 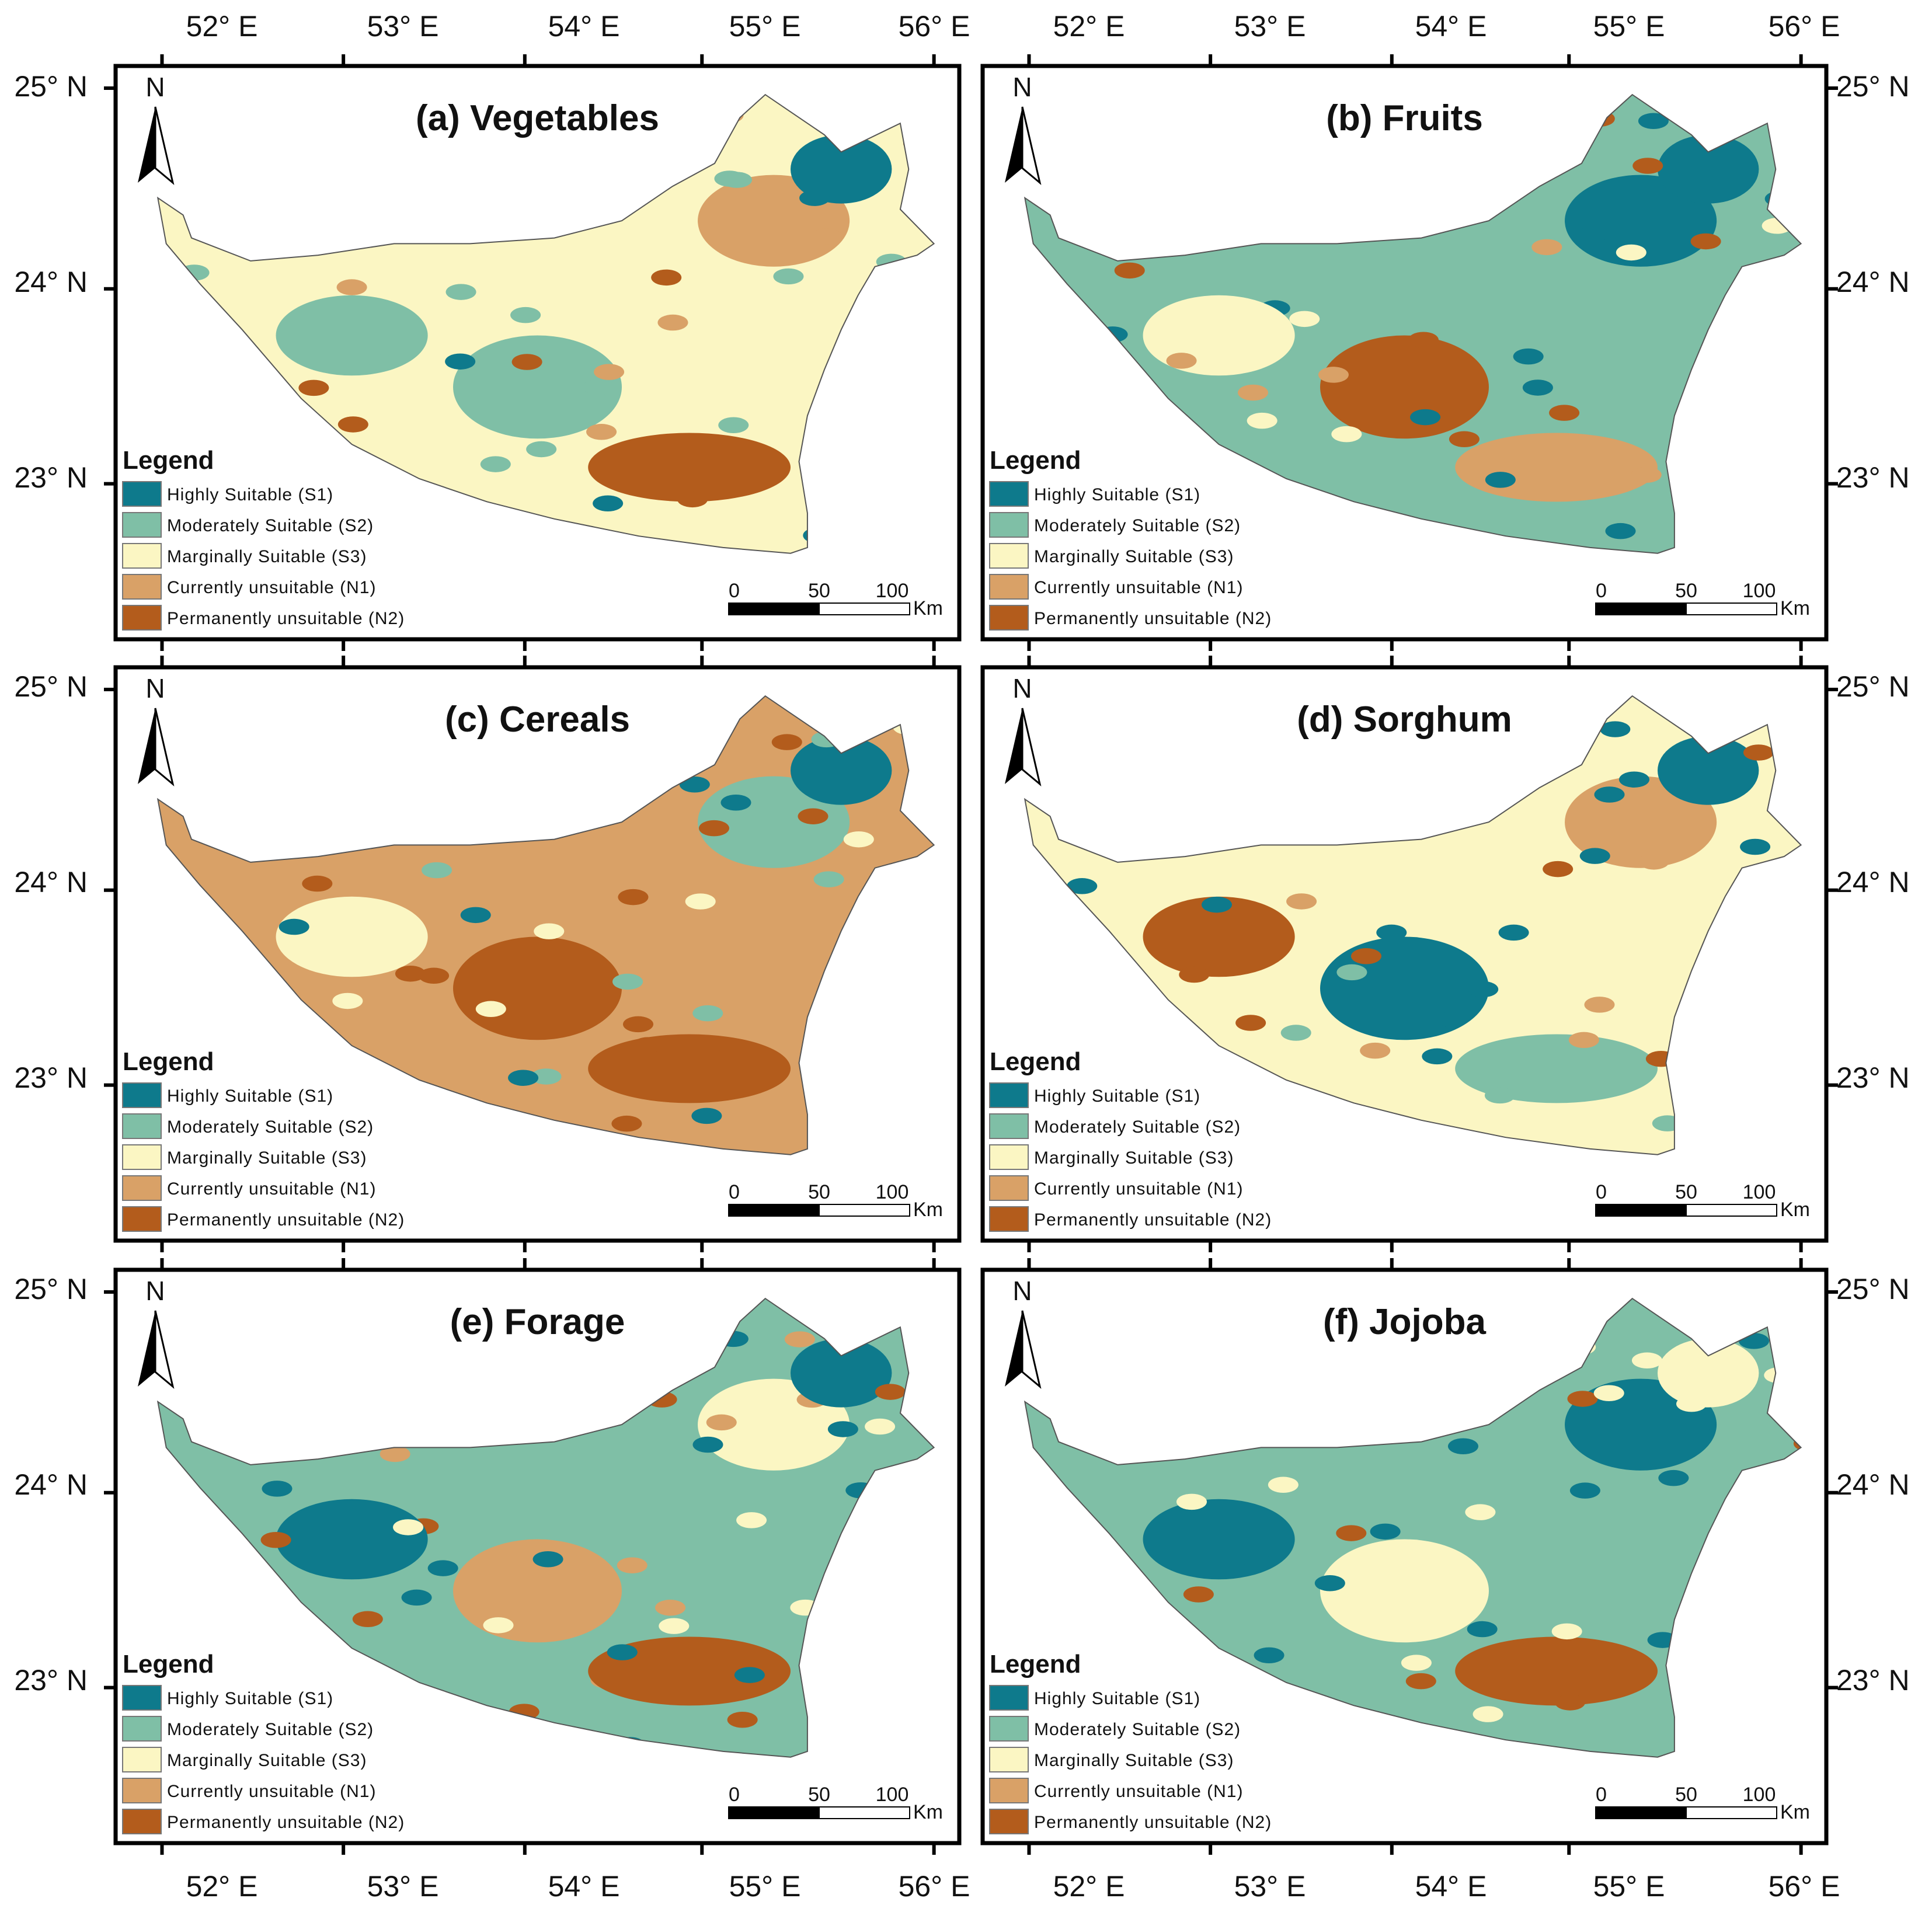 What do you see at coordinates (1629, 1886) in the screenshot?
I see `lon-label: 55° E` at bounding box center [1629, 1886].